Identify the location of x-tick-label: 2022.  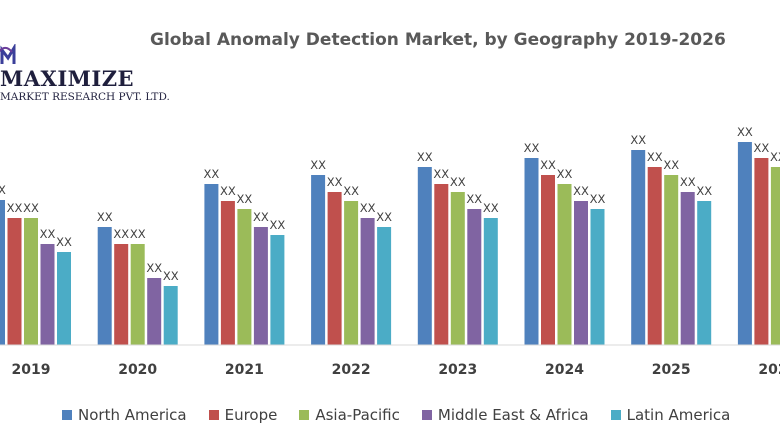
(351, 370).